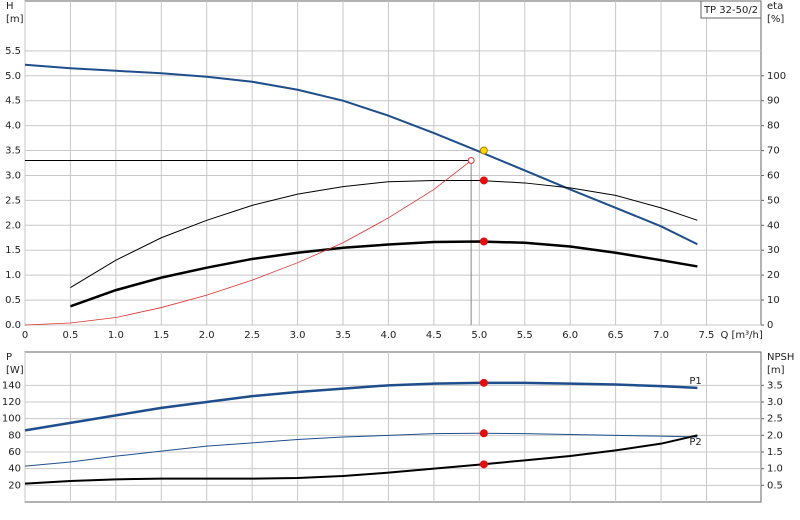  Describe the element at coordinates (13, 300) in the screenshot. I see `y-tick-label: 0.5` at that location.